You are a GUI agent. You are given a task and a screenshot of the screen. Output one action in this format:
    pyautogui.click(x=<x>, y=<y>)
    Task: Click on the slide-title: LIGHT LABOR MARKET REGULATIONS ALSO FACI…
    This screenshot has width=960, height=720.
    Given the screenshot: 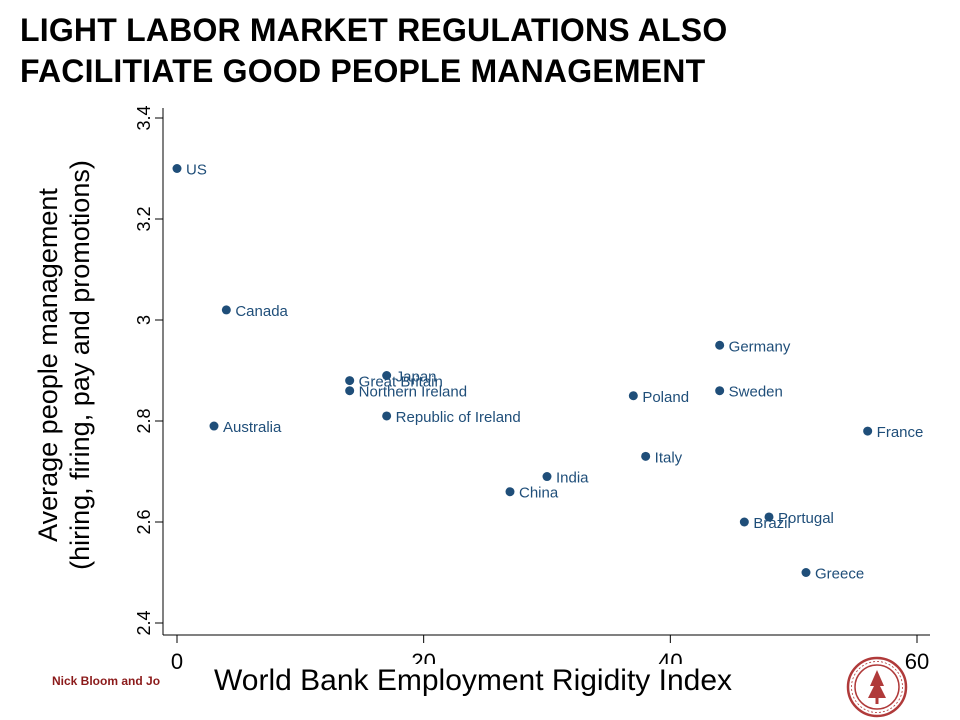 What is the action you would take?
    pyautogui.click(x=470, y=51)
    